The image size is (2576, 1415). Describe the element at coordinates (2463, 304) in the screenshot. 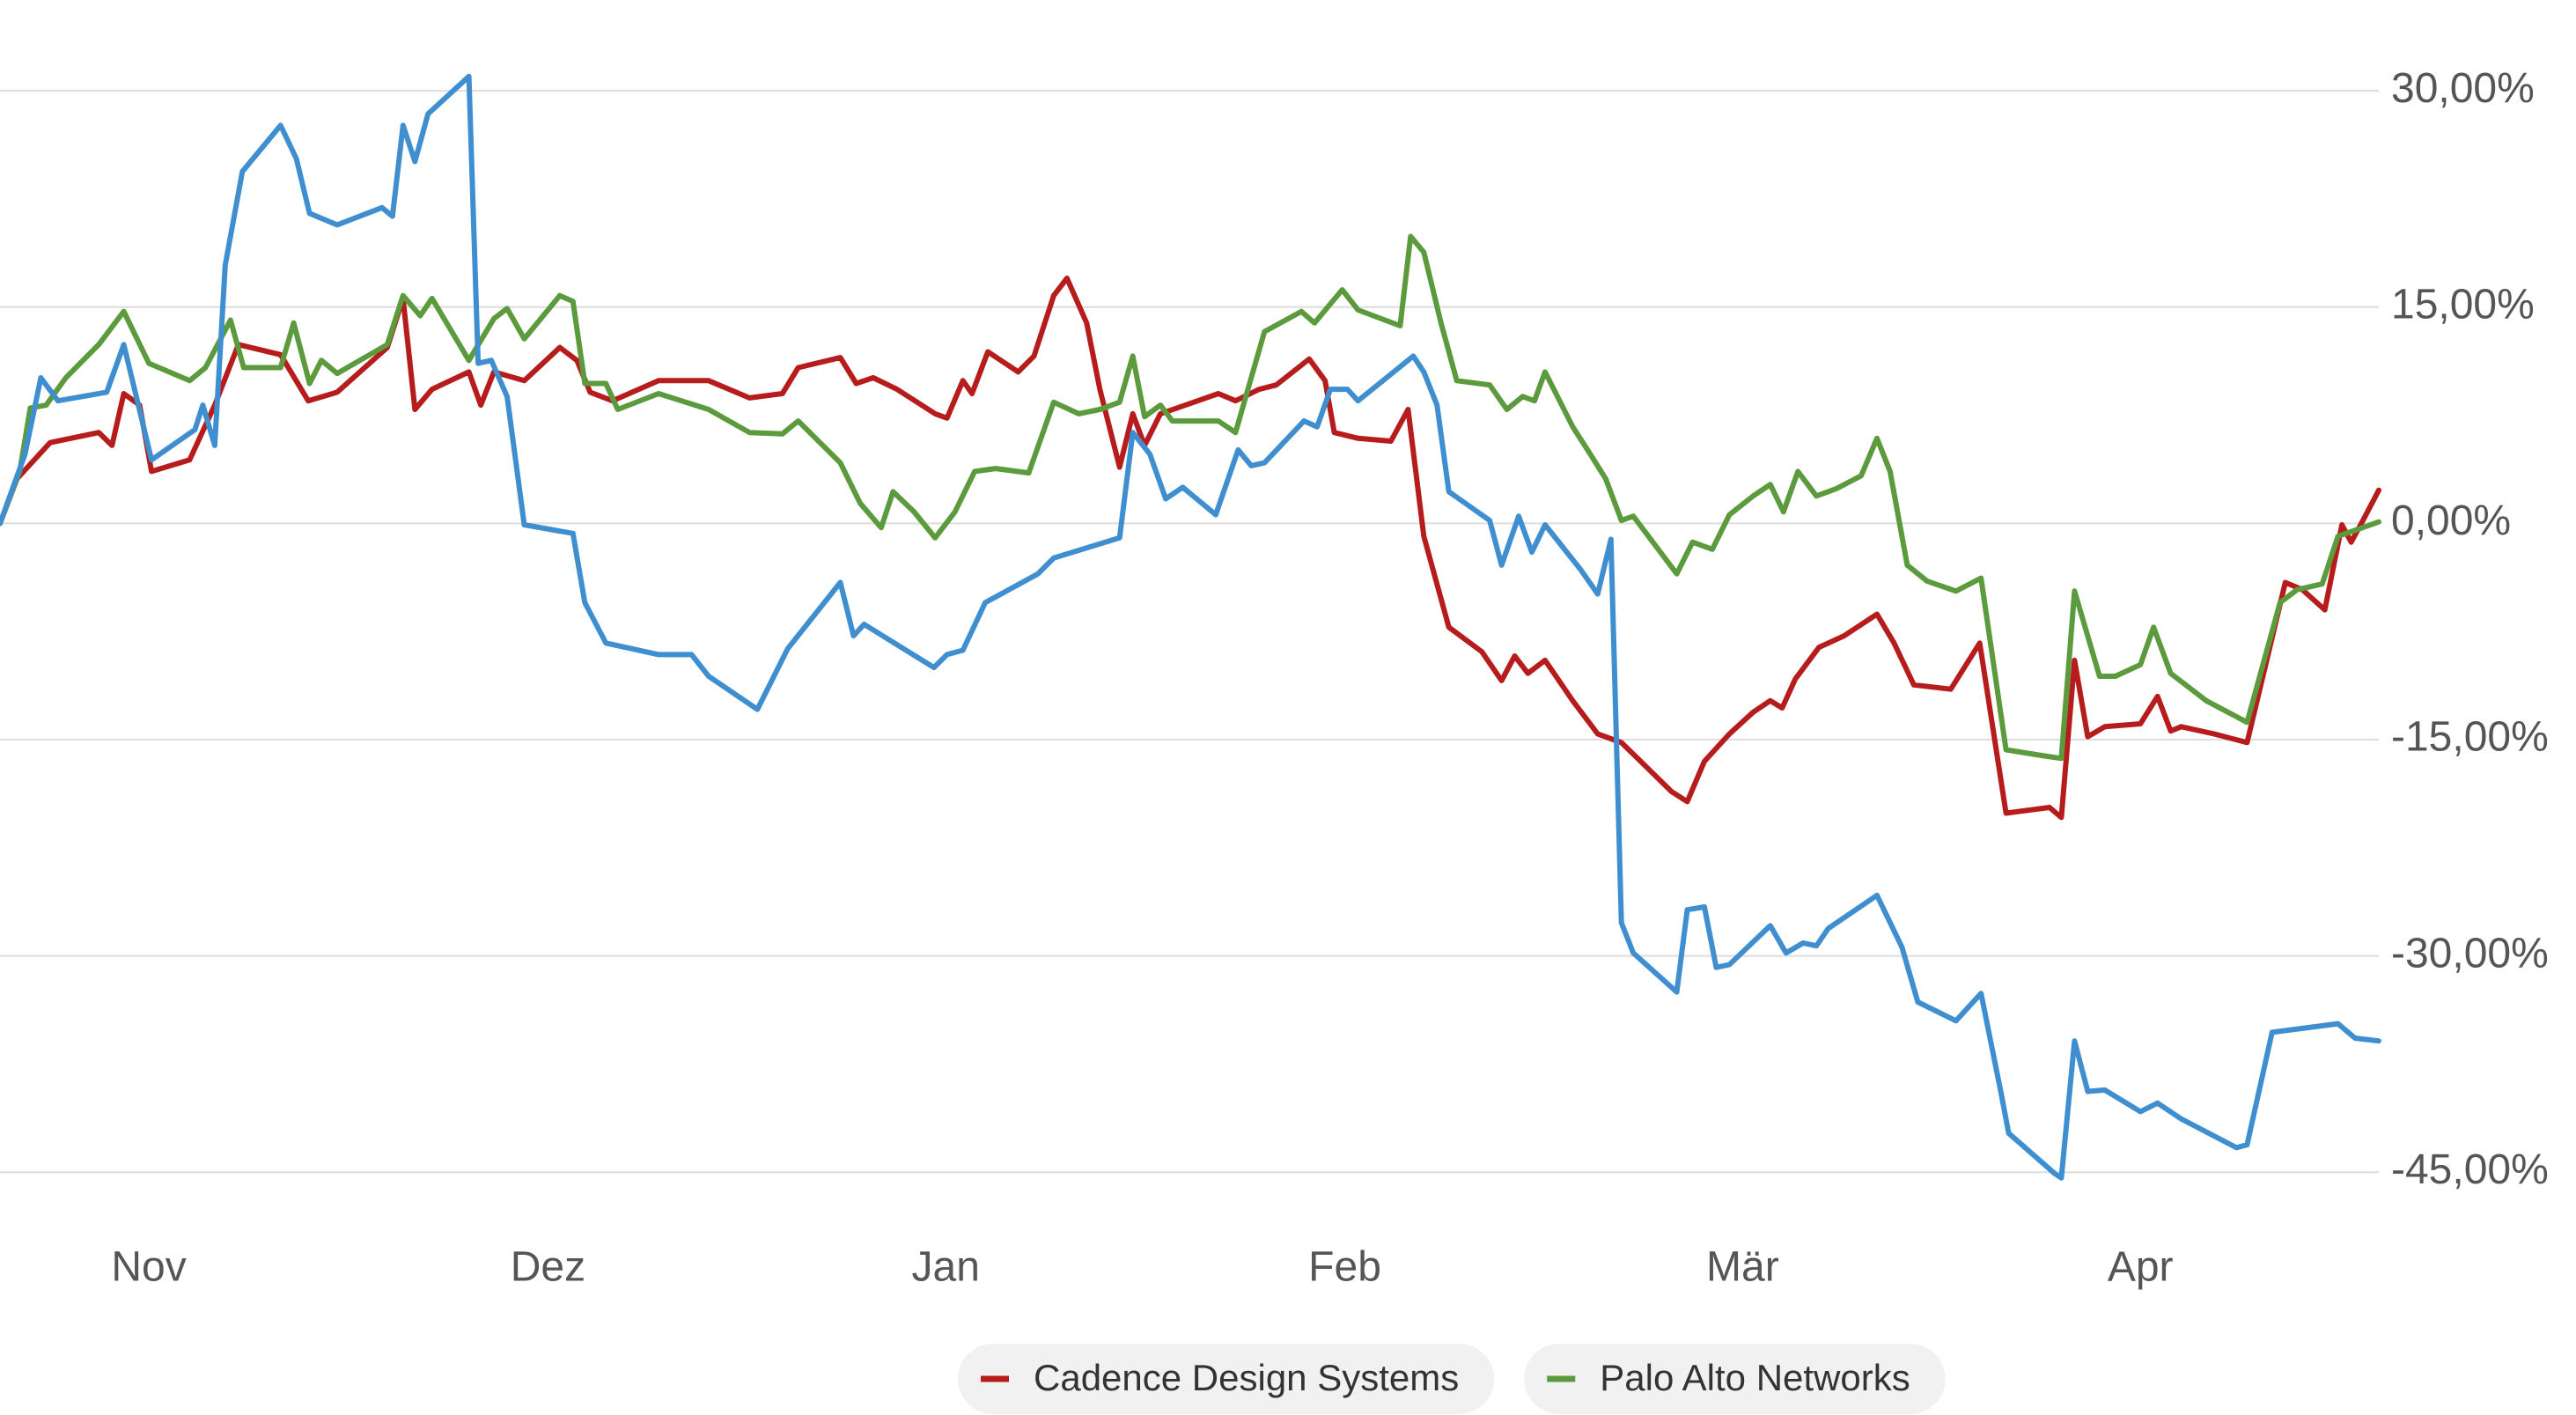

I see `y-tick-label: 15,00%` at that location.